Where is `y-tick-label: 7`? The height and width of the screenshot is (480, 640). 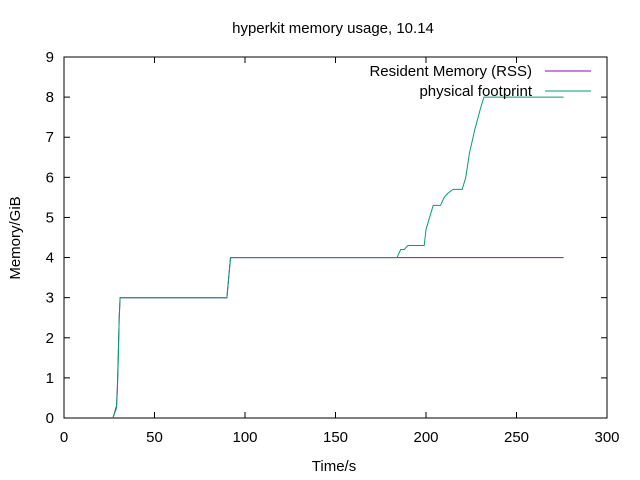 y-tick-label: 7 is located at coordinates (50, 137).